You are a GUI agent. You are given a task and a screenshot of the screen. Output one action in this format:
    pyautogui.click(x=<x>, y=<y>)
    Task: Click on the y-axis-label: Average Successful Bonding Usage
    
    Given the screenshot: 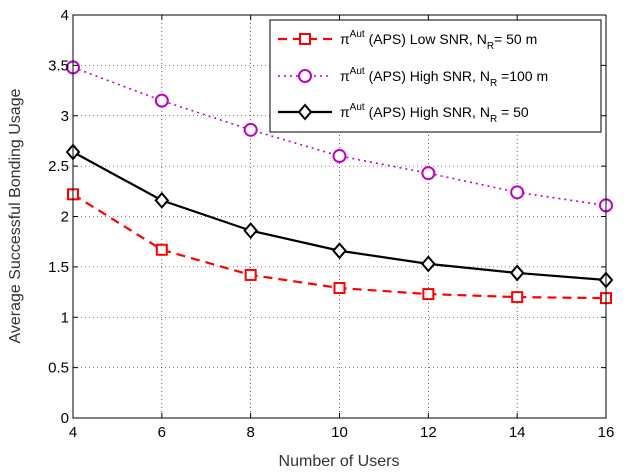 What is the action you would take?
    pyautogui.click(x=15, y=215)
    